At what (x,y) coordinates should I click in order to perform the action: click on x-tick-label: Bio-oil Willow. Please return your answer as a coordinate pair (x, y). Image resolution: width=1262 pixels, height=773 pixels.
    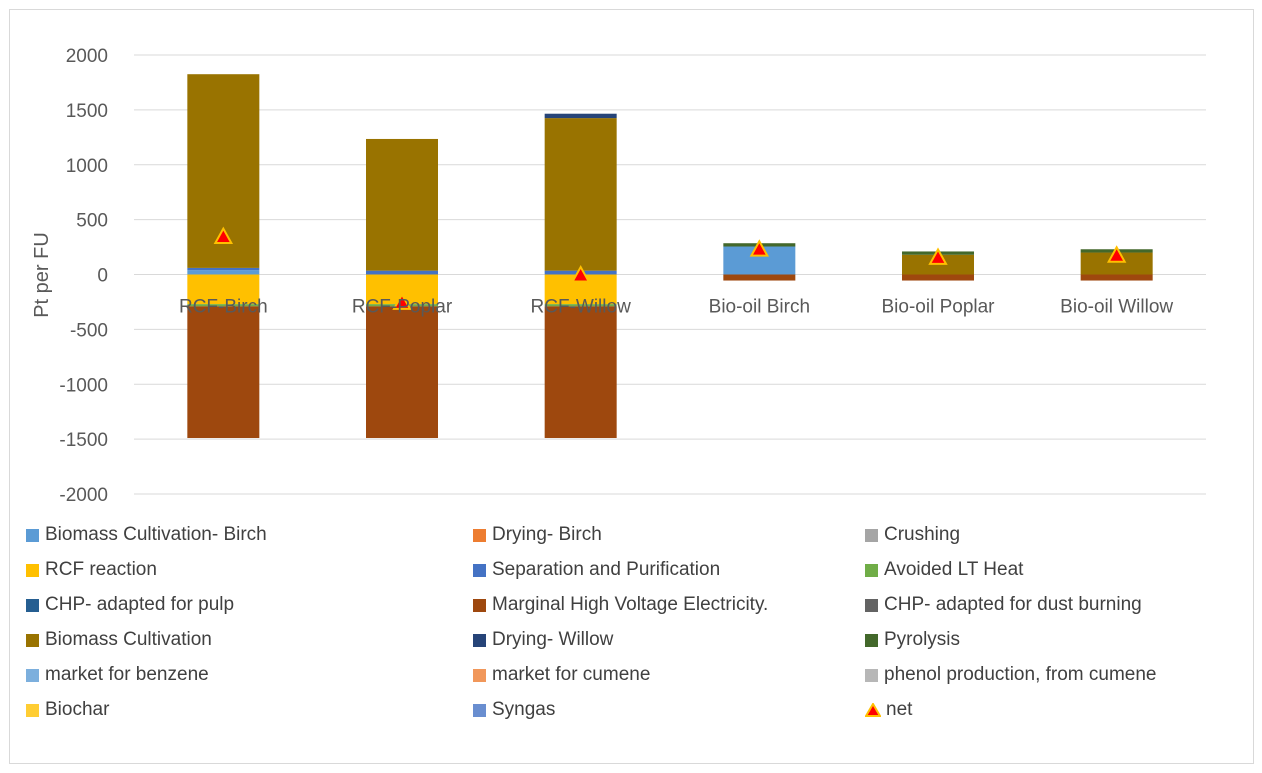
    Looking at the image, I should click on (1116, 307).